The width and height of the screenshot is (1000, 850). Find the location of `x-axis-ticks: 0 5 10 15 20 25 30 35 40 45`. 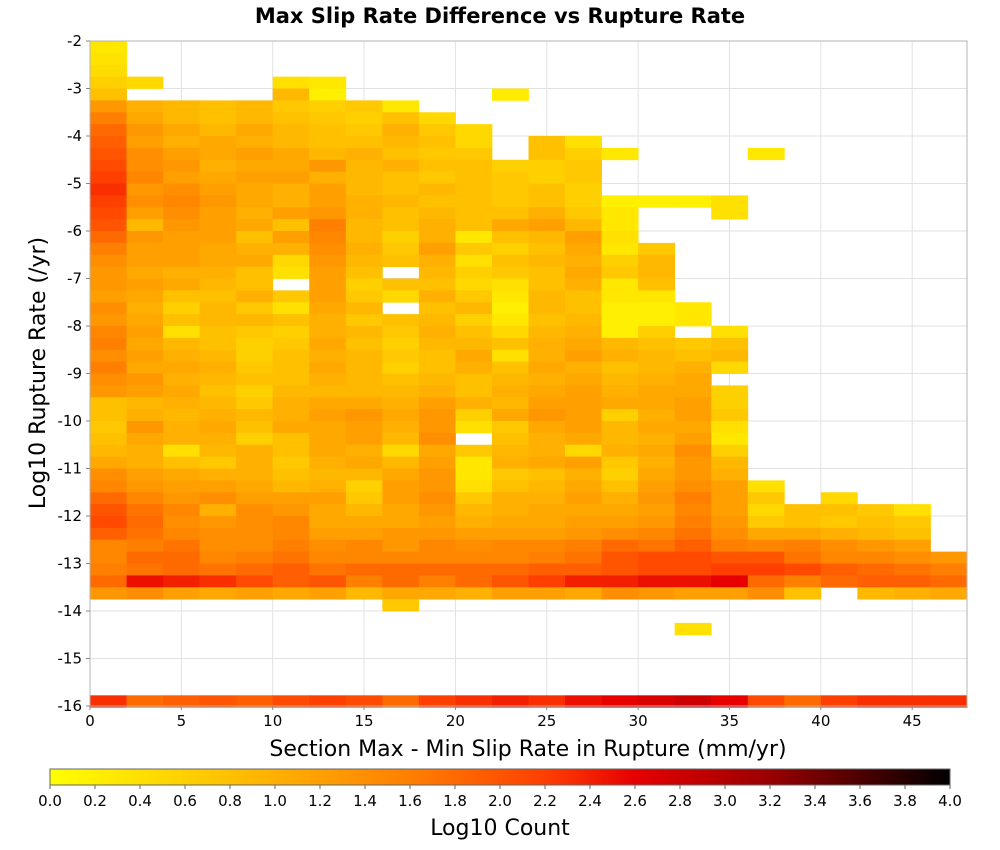

x-axis-ticks: 0 5 10 15 20 25 30 35 40 45 is located at coordinates (503, 718).